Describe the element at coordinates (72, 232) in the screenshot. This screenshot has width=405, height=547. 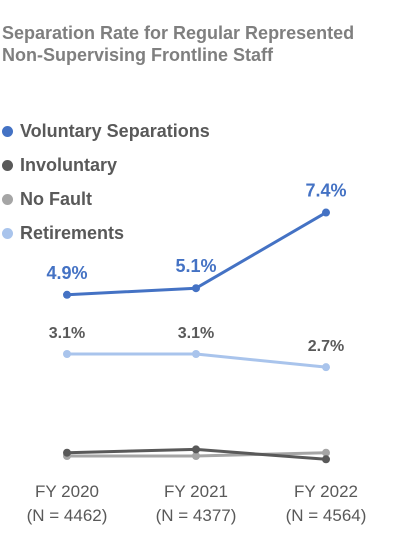
I see `legend-label-retirements: Retirements` at that location.